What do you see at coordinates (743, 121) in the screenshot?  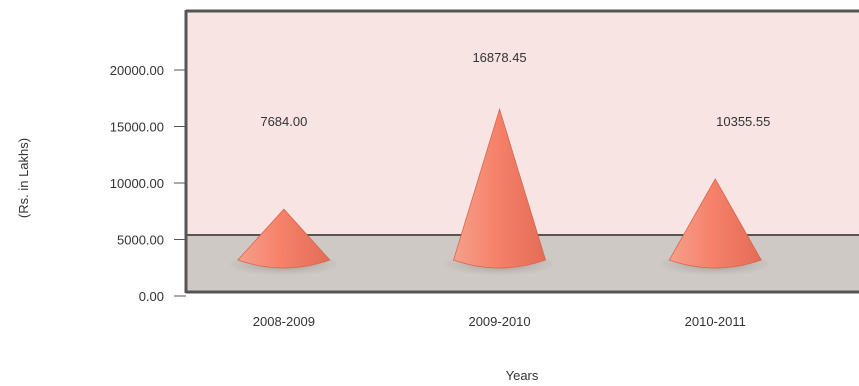 I see `data-label: 10355.55` at bounding box center [743, 121].